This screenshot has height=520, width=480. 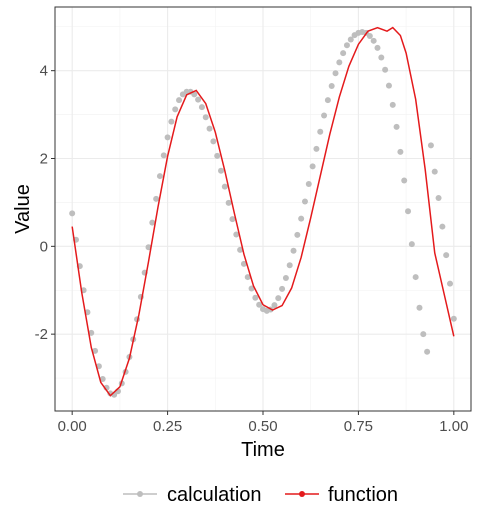 I want to click on y-axis-title: Value, so click(x=23, y=209).